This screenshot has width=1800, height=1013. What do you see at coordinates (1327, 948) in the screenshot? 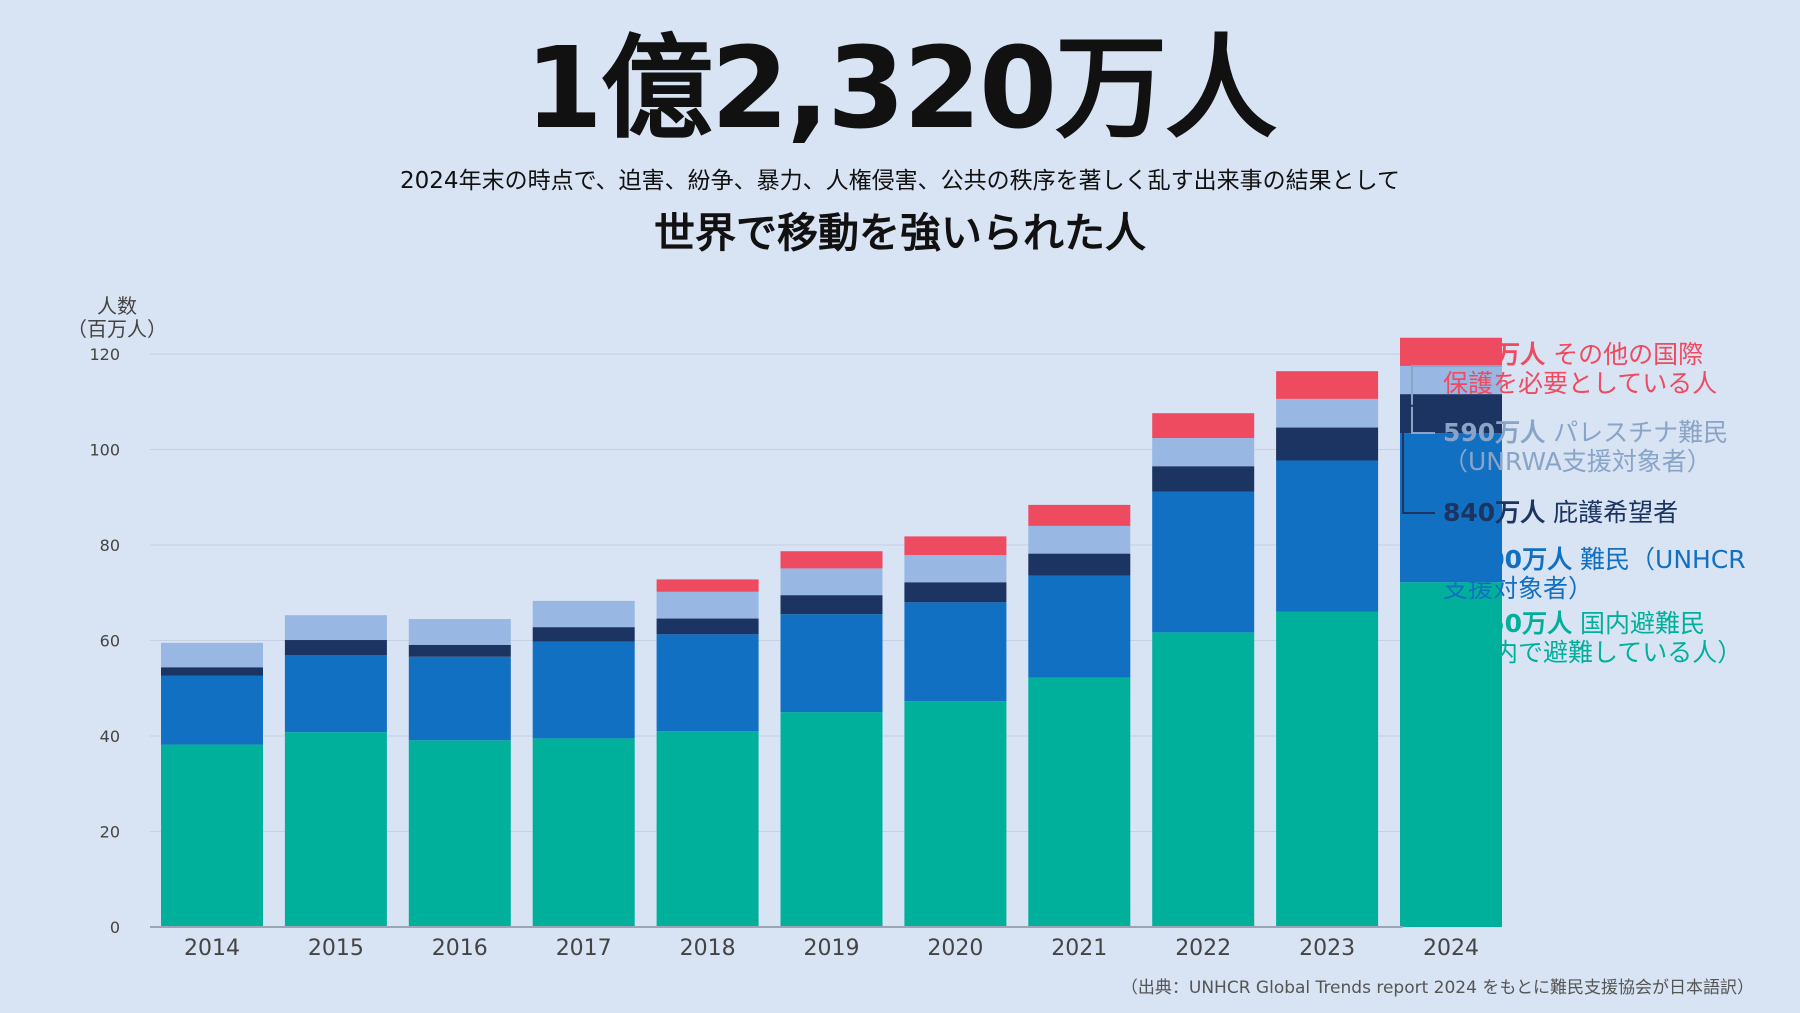
I see `x-tick-label: 2023` at bounding box center [1327, 948].